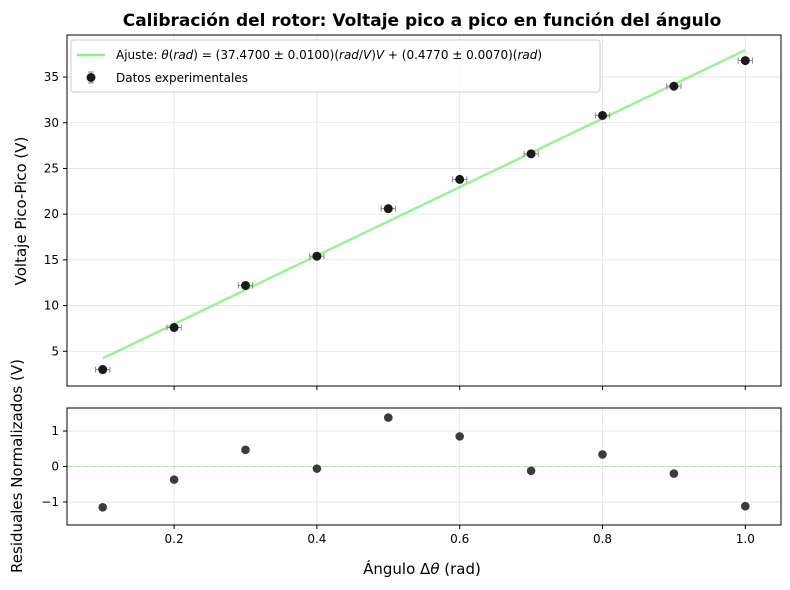 Image resolution: width=790 pixels, height=590 pixels. Describe the element at coordinates (51, 306) in the screenshot. I see `main-y-tick-label: 10` at that location.